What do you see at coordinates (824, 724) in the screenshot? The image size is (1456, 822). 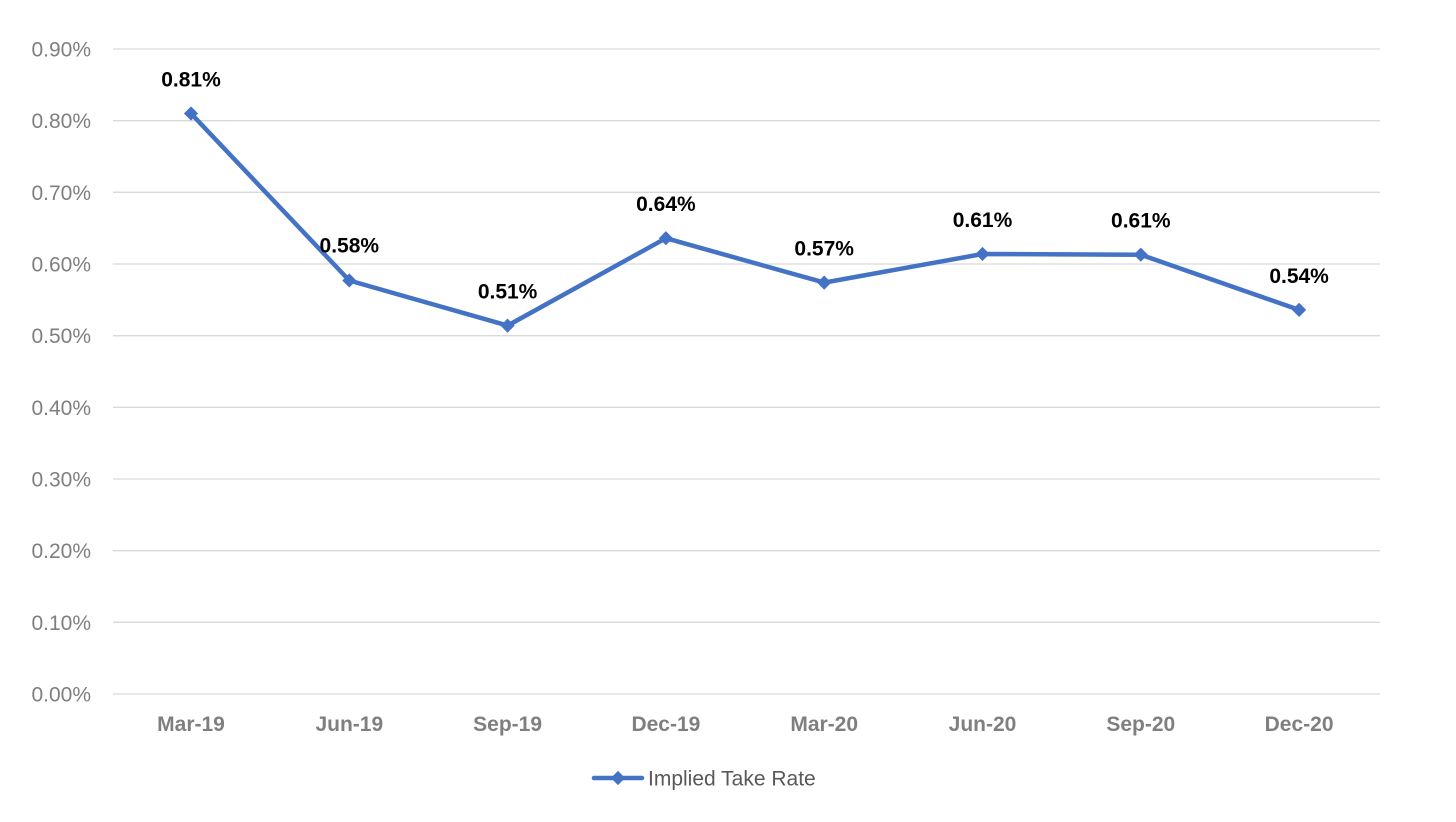 I see `x-tick-label: Mar-20` at bounding box center [824, 724].